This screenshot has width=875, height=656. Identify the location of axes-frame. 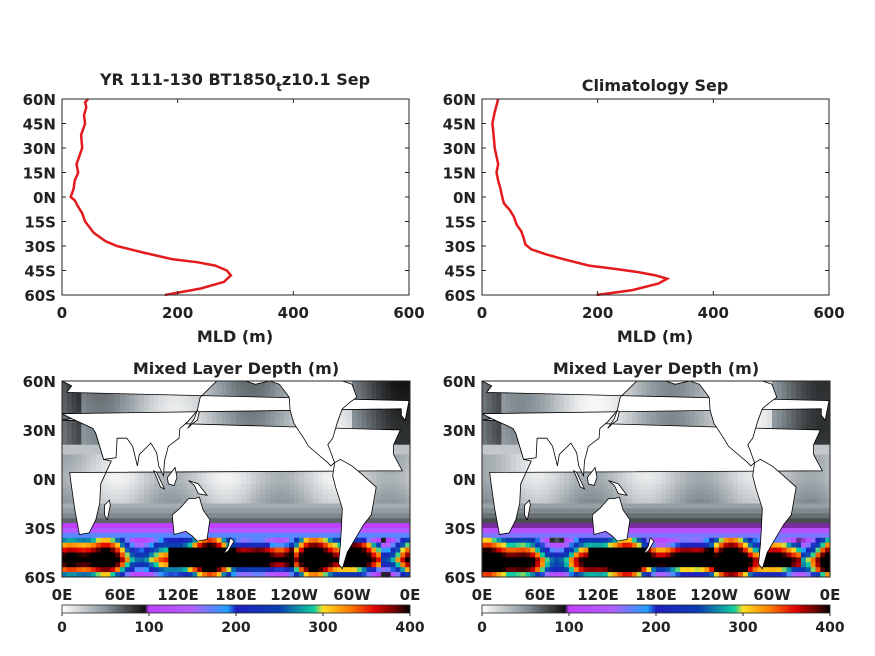
(655, 197).